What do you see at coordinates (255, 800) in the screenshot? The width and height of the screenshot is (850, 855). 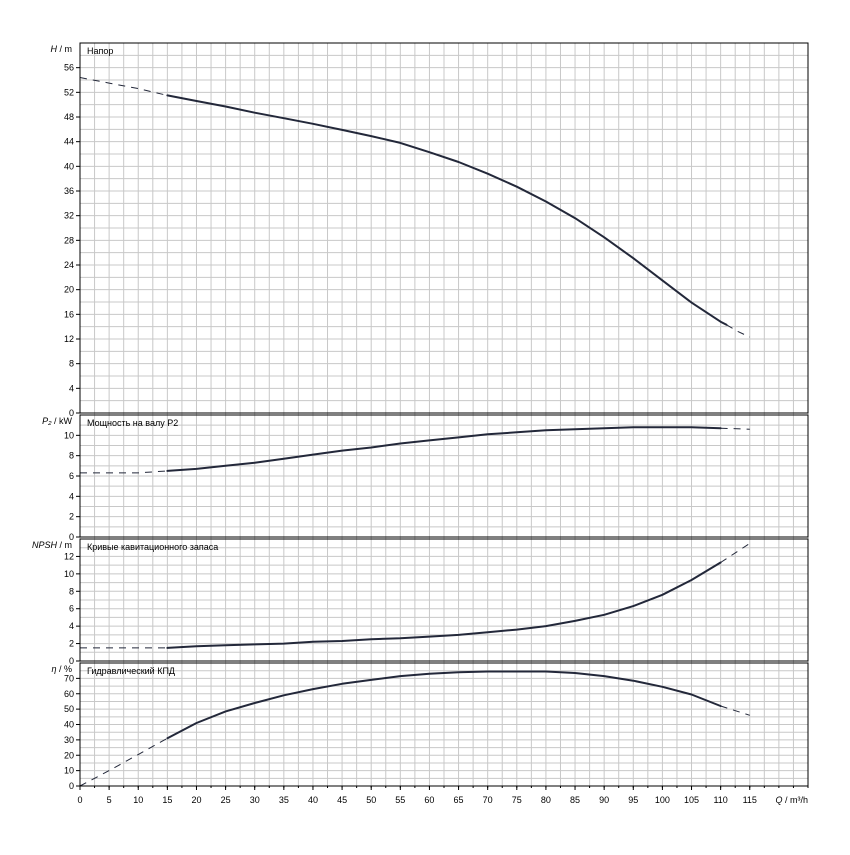 I see `x-tick-label: 30` at bounding box center [255, 800].